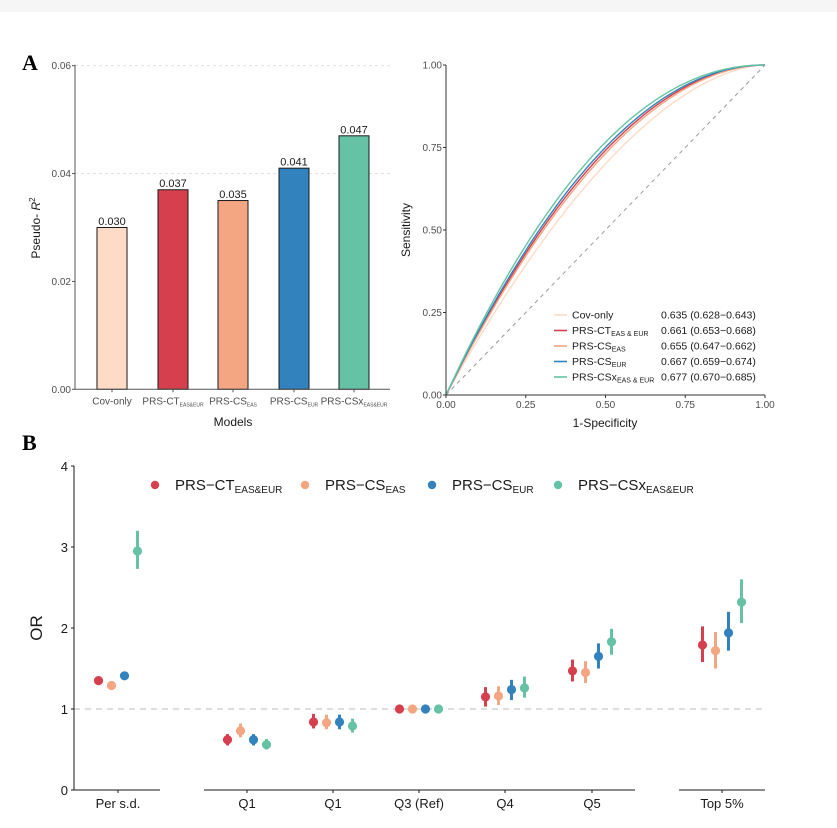 The width and height of the screenshot is (837, 828). I want to click on or-y-axis-title: OR, so click(36, 628).